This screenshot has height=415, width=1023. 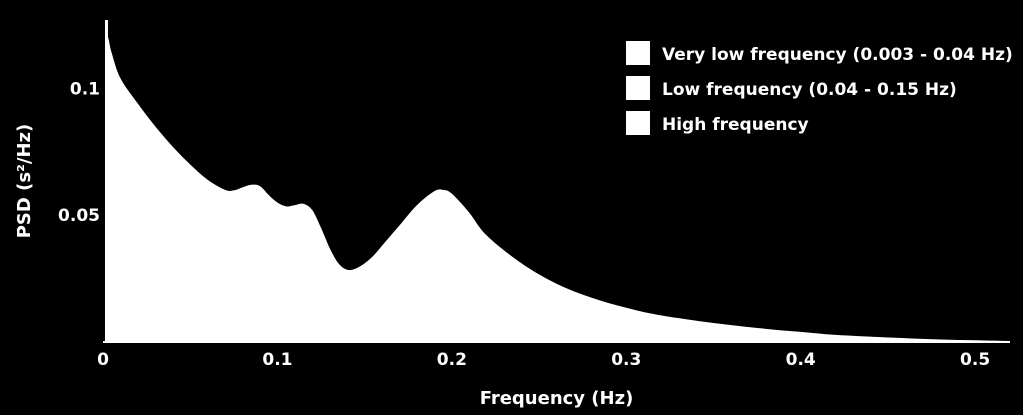 I want to click on x-tick-label: 0, so click(x=103, y=360).